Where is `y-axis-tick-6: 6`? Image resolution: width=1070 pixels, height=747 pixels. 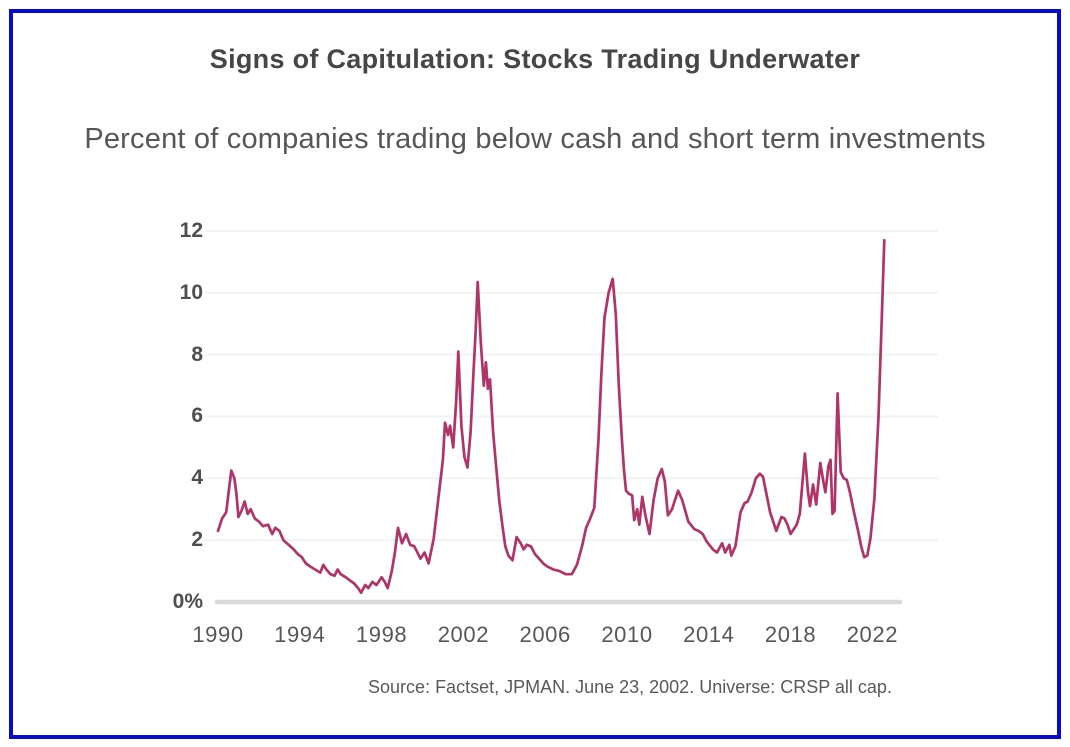 y-axis-tick-6: 6 is located at coordinates (197, 416).